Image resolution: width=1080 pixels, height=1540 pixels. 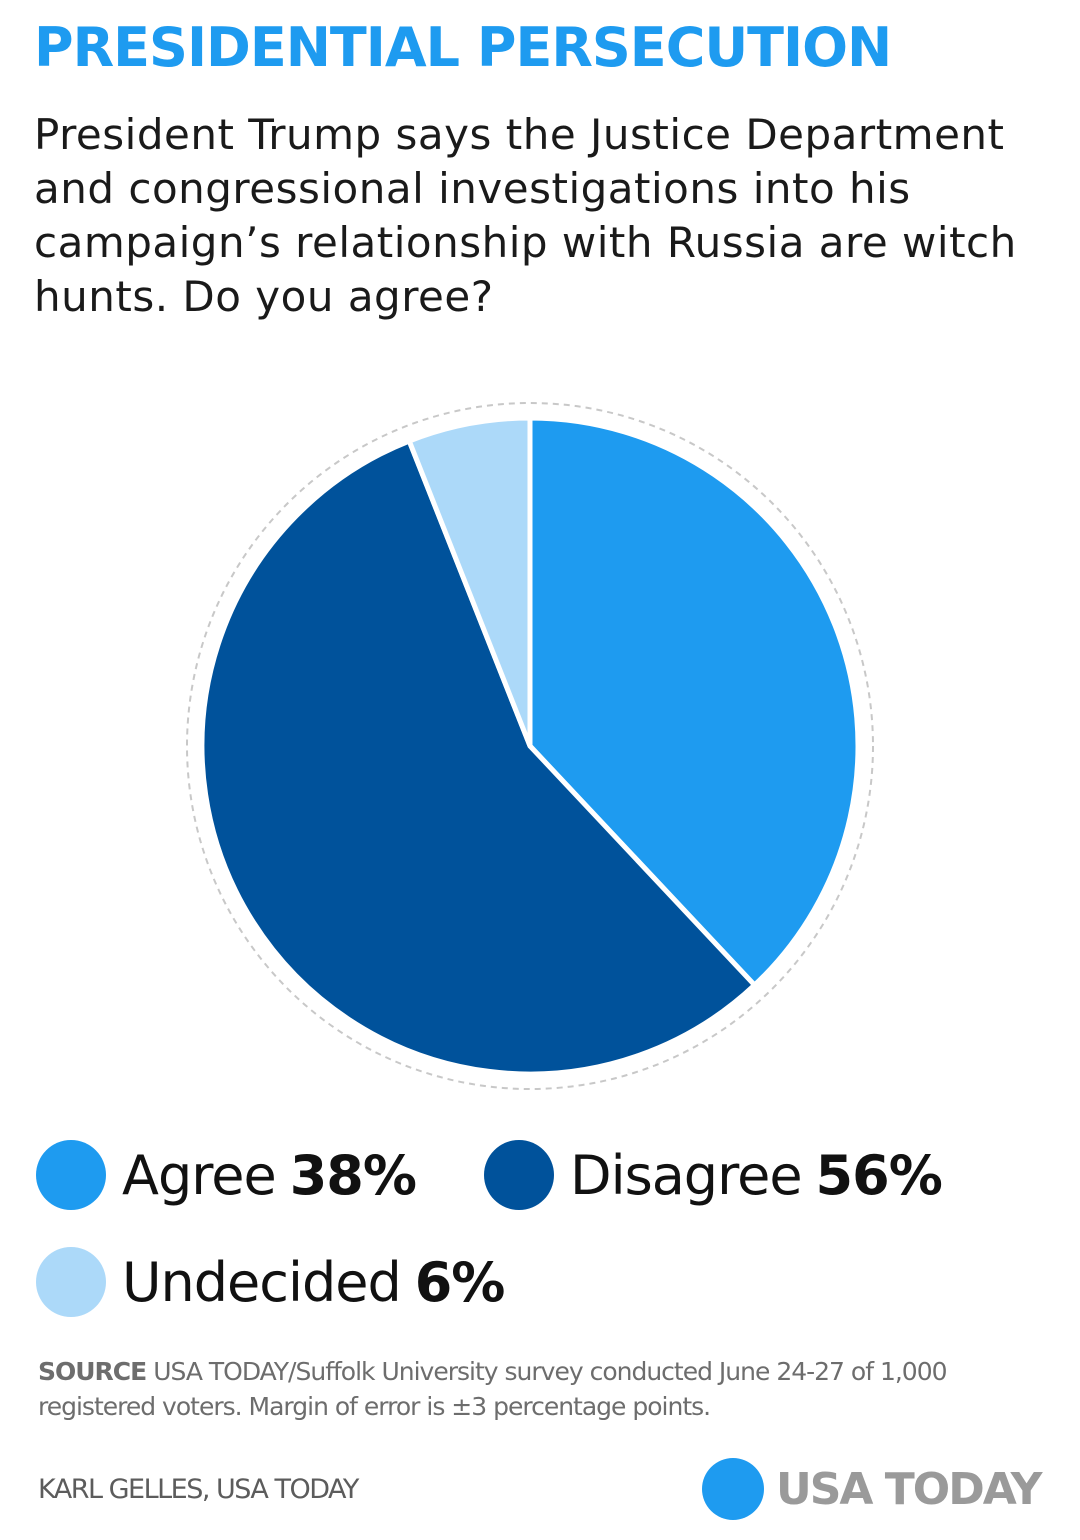 I want to click on legend-label-disagree: Disagree, so click(x=686, y=1175).